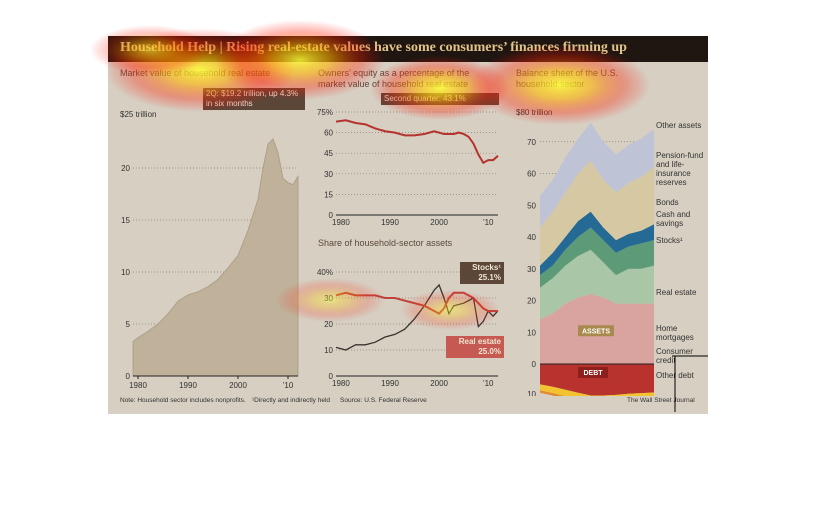 This screenshot has height=508, width=816. Describe the element at coordinates (679, 125) in the screenshot. I see `label-other-assets: Other assets` at that location.